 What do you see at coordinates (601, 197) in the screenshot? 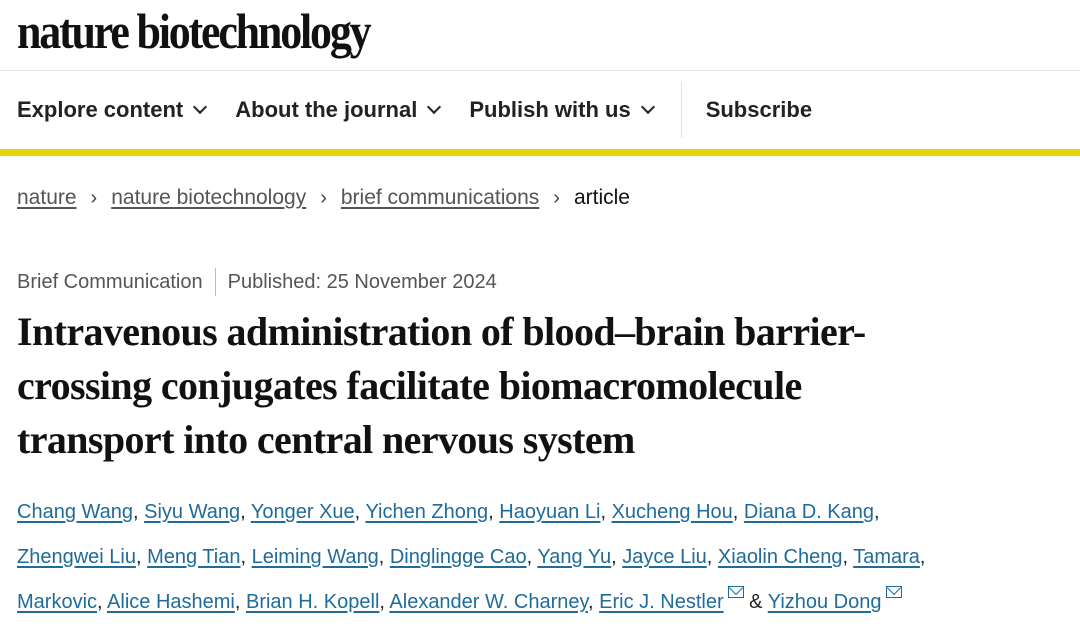
I see `breadcrumb-current: article` at bounding box center [601, 197].